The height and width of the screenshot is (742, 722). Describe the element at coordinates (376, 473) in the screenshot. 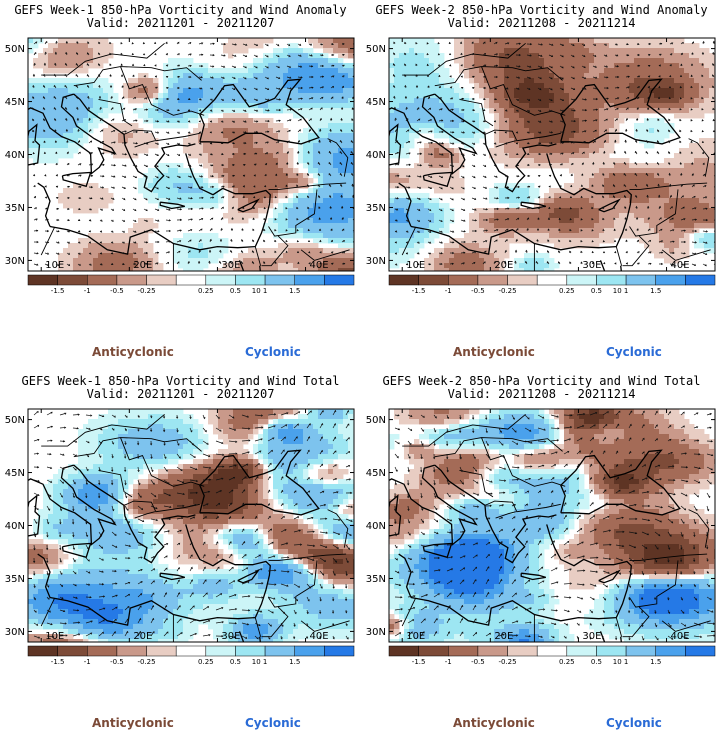

I see `lat-tick-label: 45N` at that location.